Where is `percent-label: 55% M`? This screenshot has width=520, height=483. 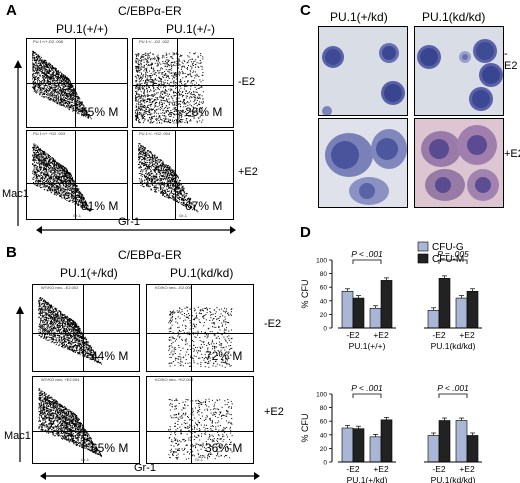
percent-label: 55% M is located at coordinates (100, 112).